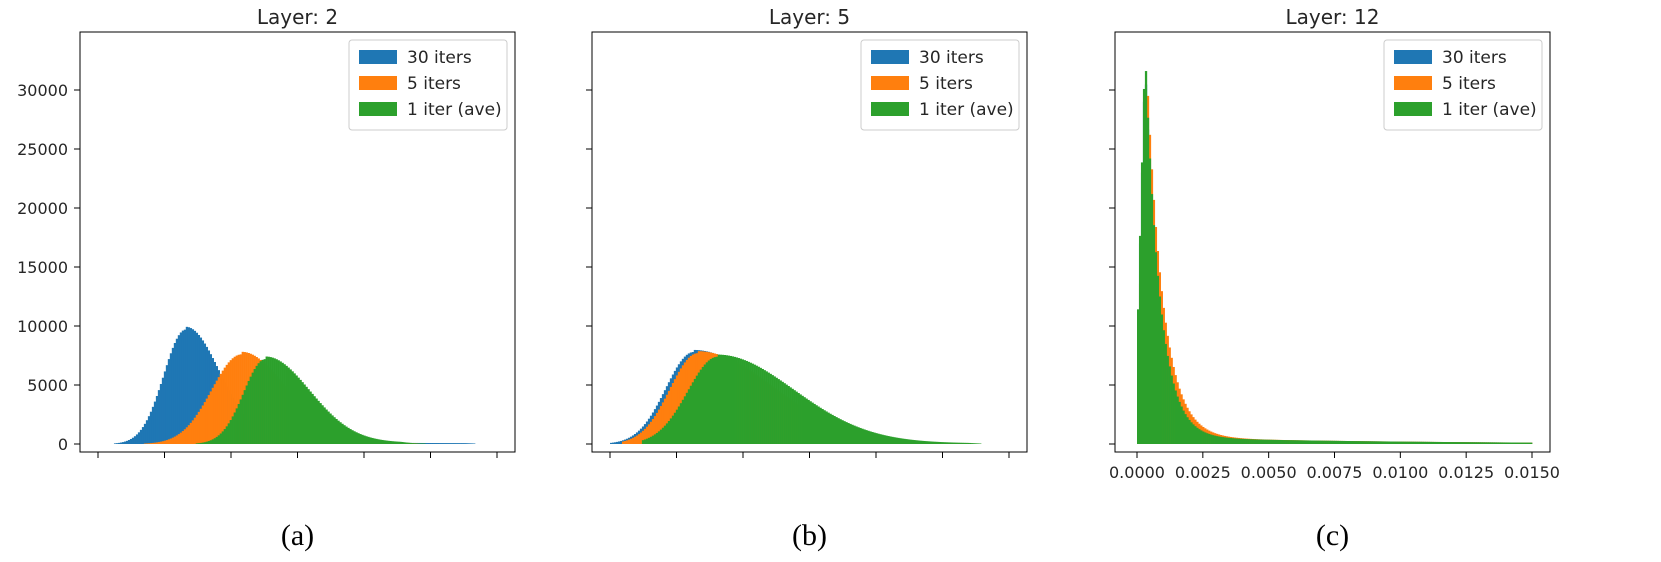  I want to click on y-tick-label: 10000, so click(42, 326).